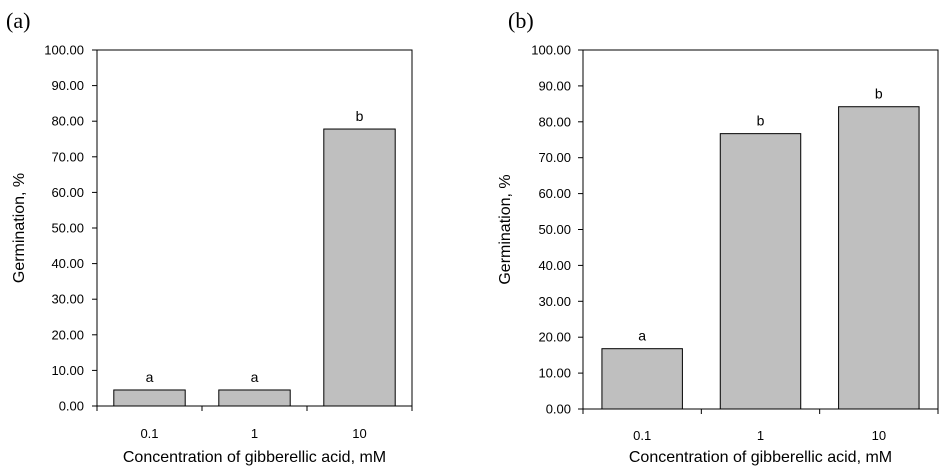 The width and height of the screenshot is (943, 468). What do you see at coordinates (18, 20) in the screenshot?
I see `panel-label: (a)` at bounding box center [18, 20].